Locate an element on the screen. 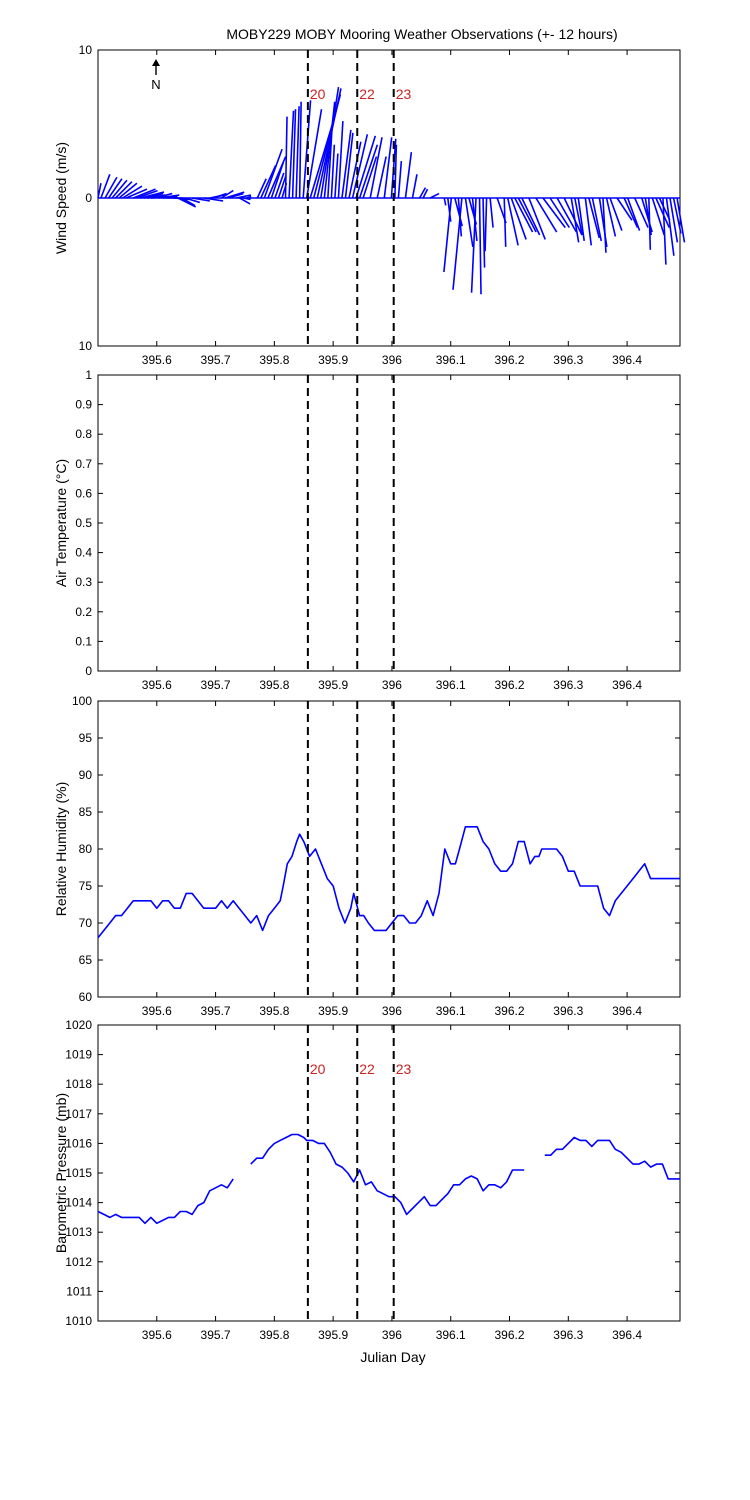 The height and width of the screenshot is (1500, 750). y-tick-label: 1015 is located at coordinates (78, 1173).